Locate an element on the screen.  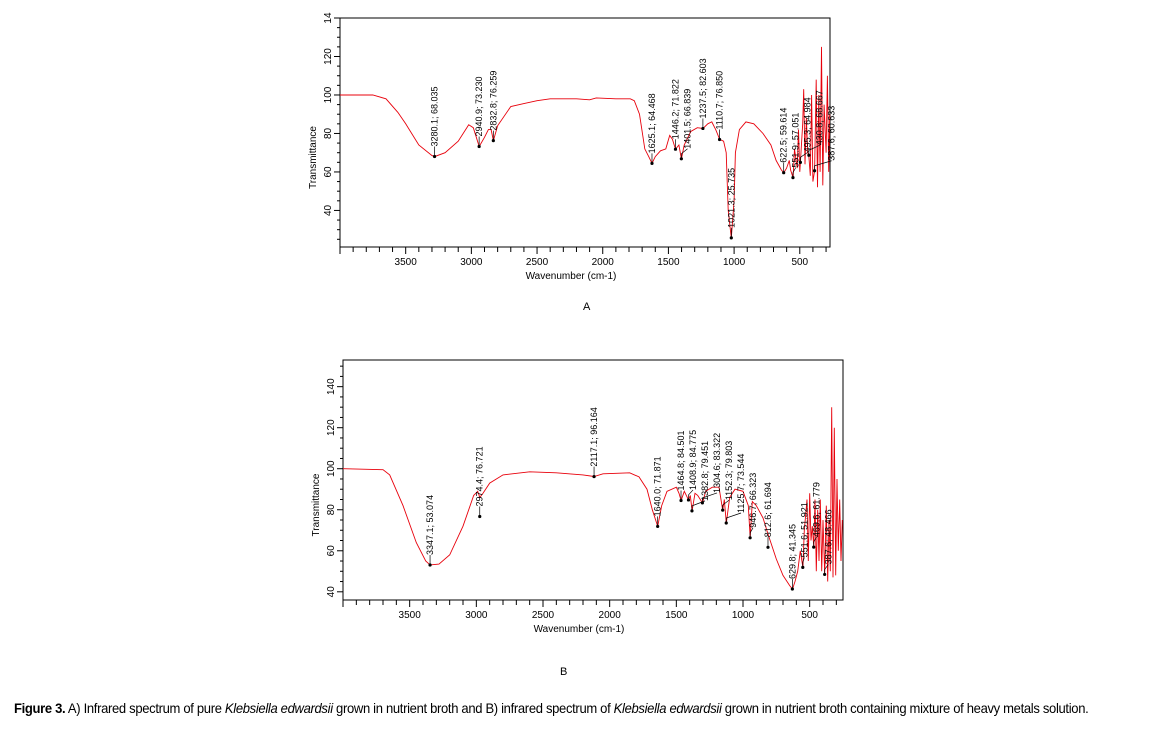
peak-label: 1446.2; 71.822 is located at coordinates (675, 109).